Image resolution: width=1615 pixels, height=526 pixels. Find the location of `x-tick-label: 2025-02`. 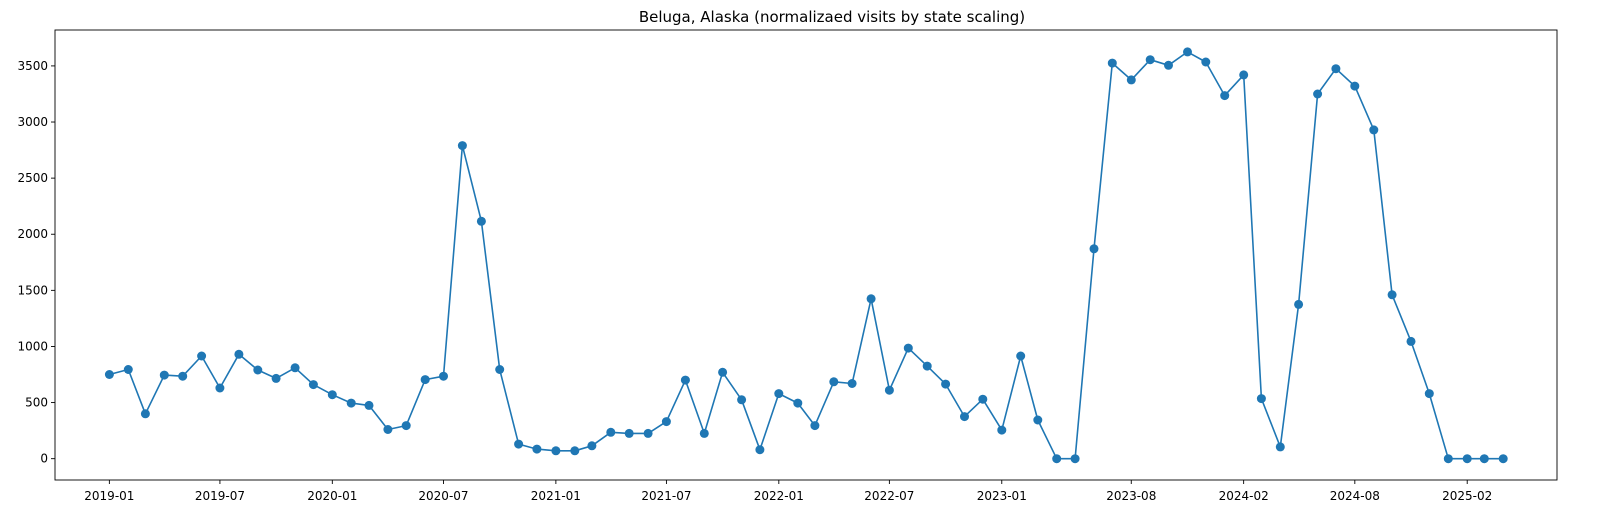

x-tick-label: 2025-02 is located at coordinates (1467, 496).